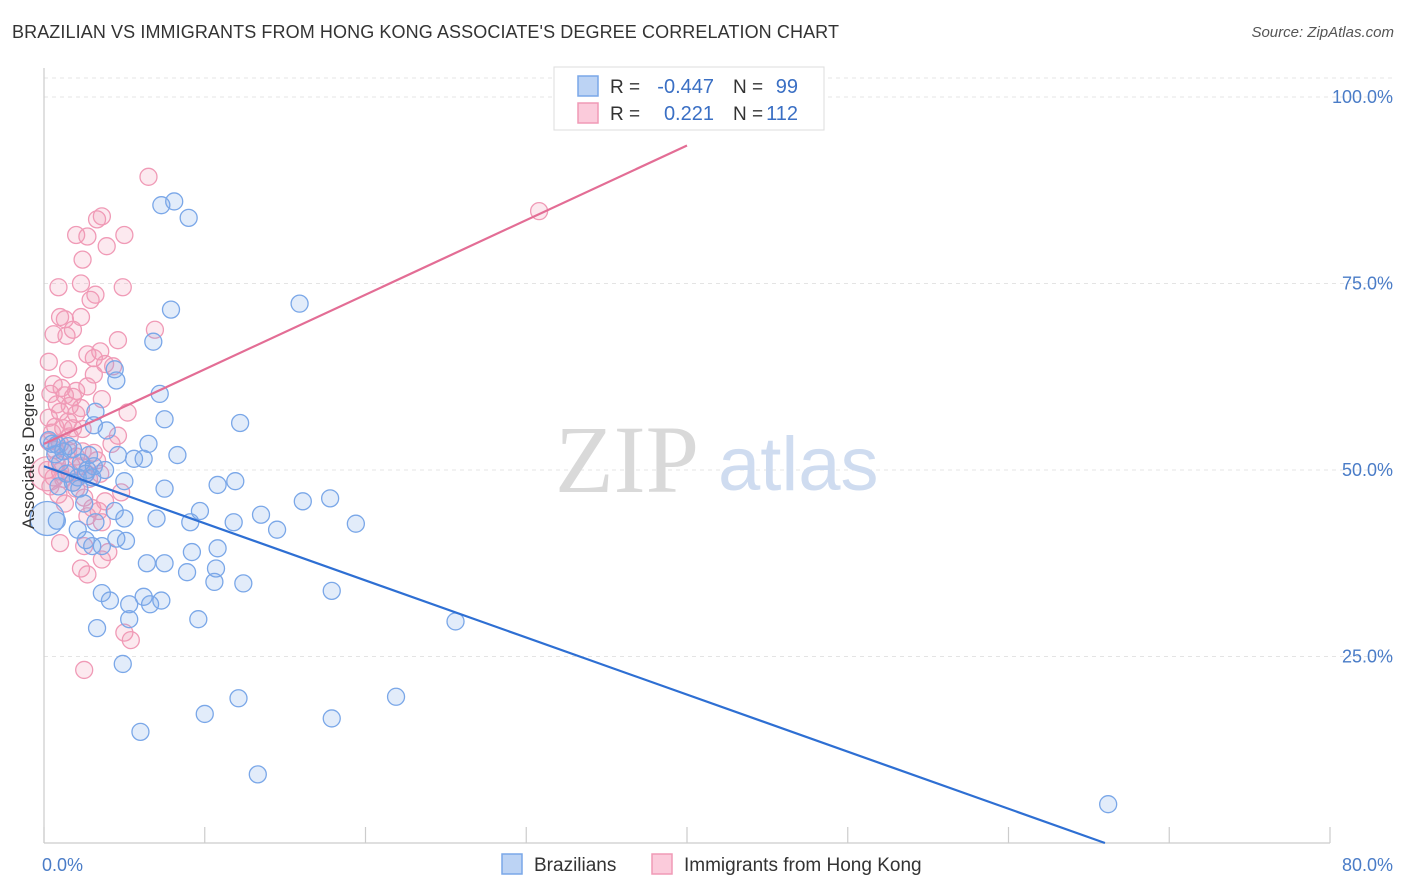 The height and width of the screenshot is (892, 1406). Describe the element at coordinates (625, 87) in the screenshot. I see `stats-r-label-brazilians: R =` at that location.